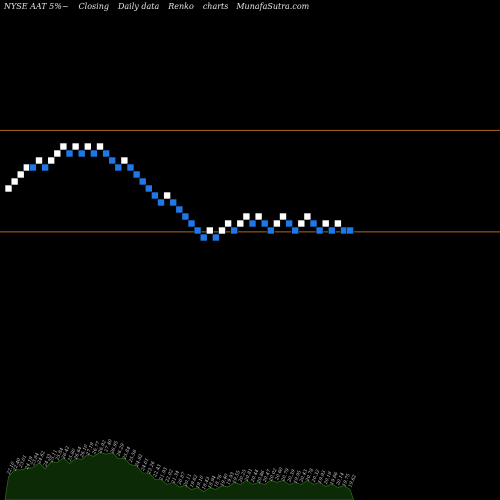 Image resolution: width=500 pixels, height=500 pixels. What do you see at coordinates (297, 477) in the screenshot?
I see `brick-value-label: 19.95` at bounding box center [297, 477].